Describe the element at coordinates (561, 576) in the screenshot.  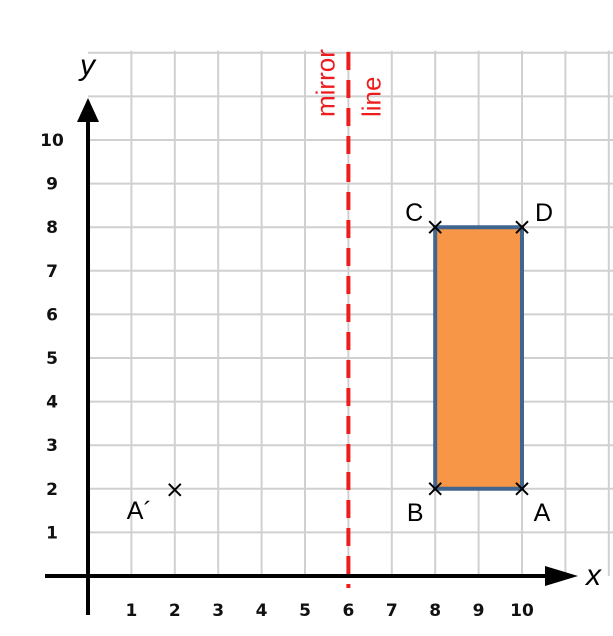
I see `x-axis-arrow` at that location.